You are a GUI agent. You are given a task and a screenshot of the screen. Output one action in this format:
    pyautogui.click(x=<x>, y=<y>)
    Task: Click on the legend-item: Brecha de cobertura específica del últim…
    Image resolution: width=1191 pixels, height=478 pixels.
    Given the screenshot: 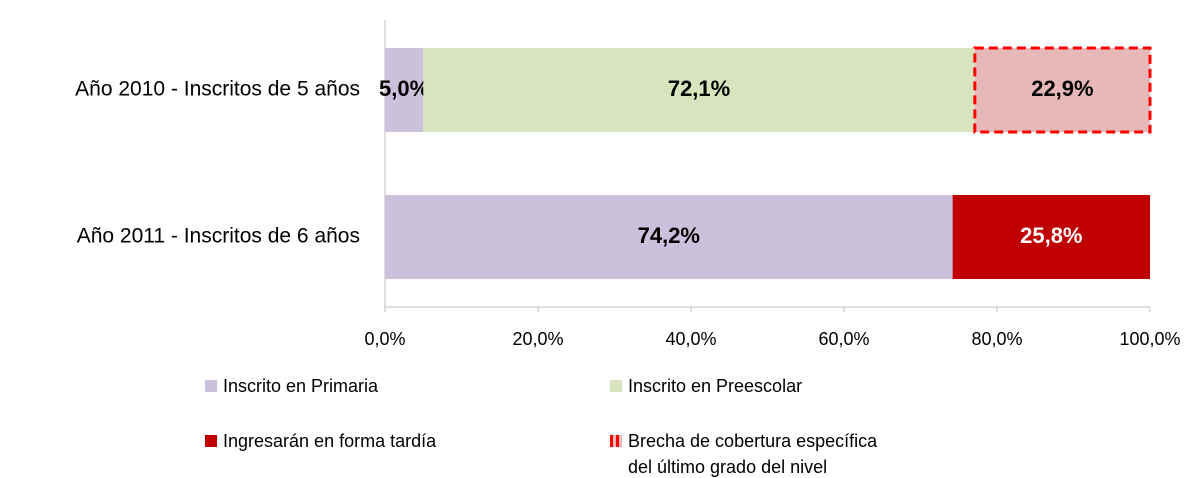 What is the action you would take?
    pyautogui.click(x=756, y=453)
    